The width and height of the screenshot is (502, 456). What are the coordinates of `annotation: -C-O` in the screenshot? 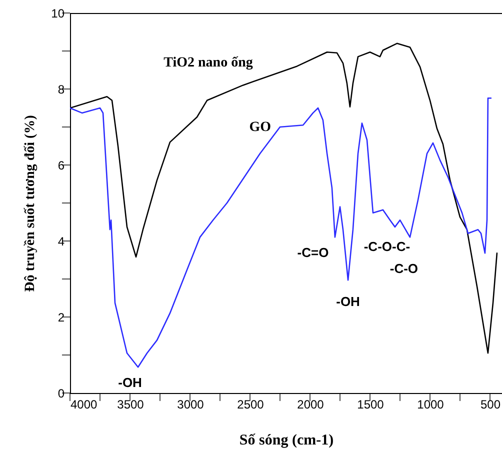 It's located at (404, 268).